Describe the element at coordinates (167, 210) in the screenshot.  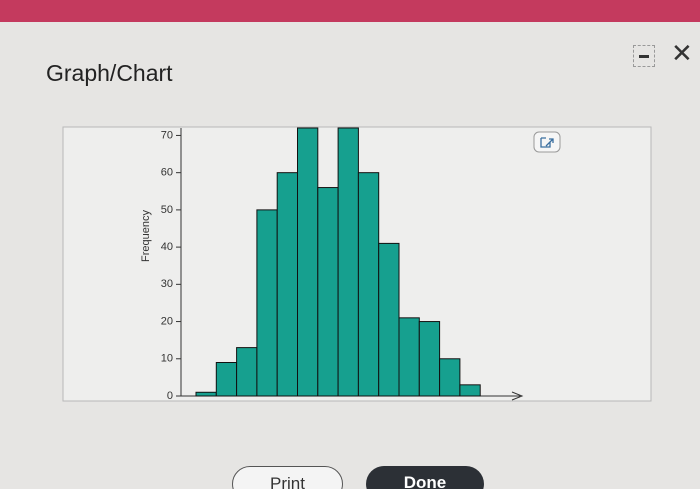
I see `y-tick-label: 50` at that location.